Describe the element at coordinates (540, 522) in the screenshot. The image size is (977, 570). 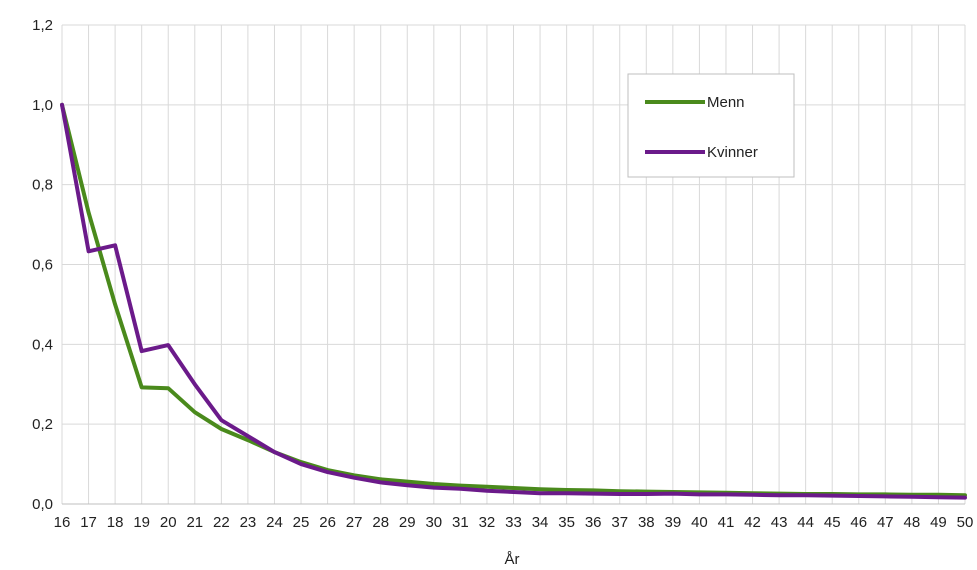
I see `x-tick-label: 34` at that location.